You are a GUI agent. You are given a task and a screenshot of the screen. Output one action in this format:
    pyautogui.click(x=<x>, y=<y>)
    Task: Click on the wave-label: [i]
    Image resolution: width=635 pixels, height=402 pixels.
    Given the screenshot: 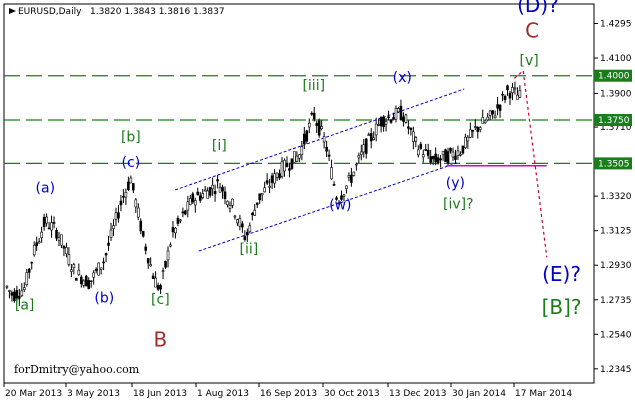 What is the action you would take?
    pyautogui.click(x=219, y=146)
    